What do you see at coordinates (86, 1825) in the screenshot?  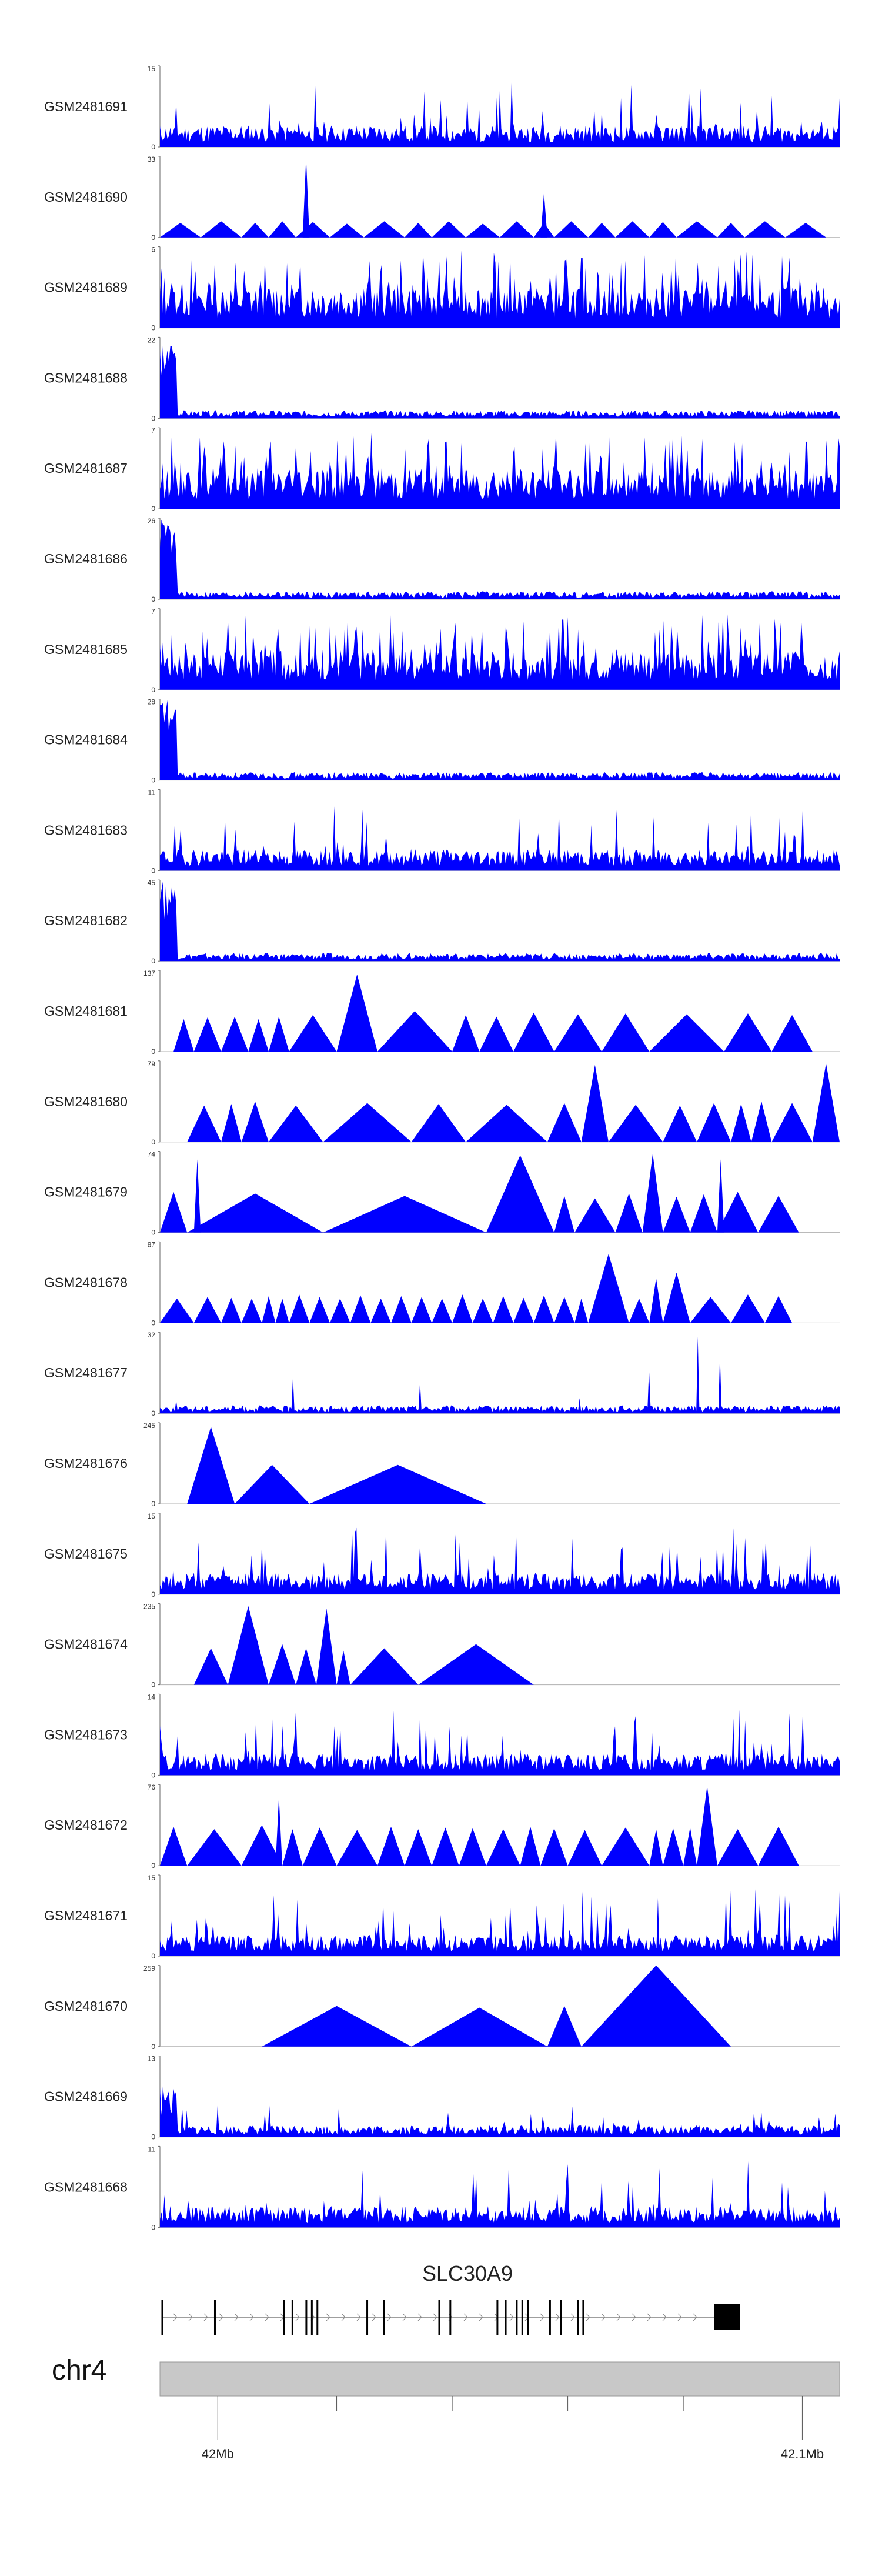 I see `track-label: GSM2481672` at bounding box center [86, 1825].